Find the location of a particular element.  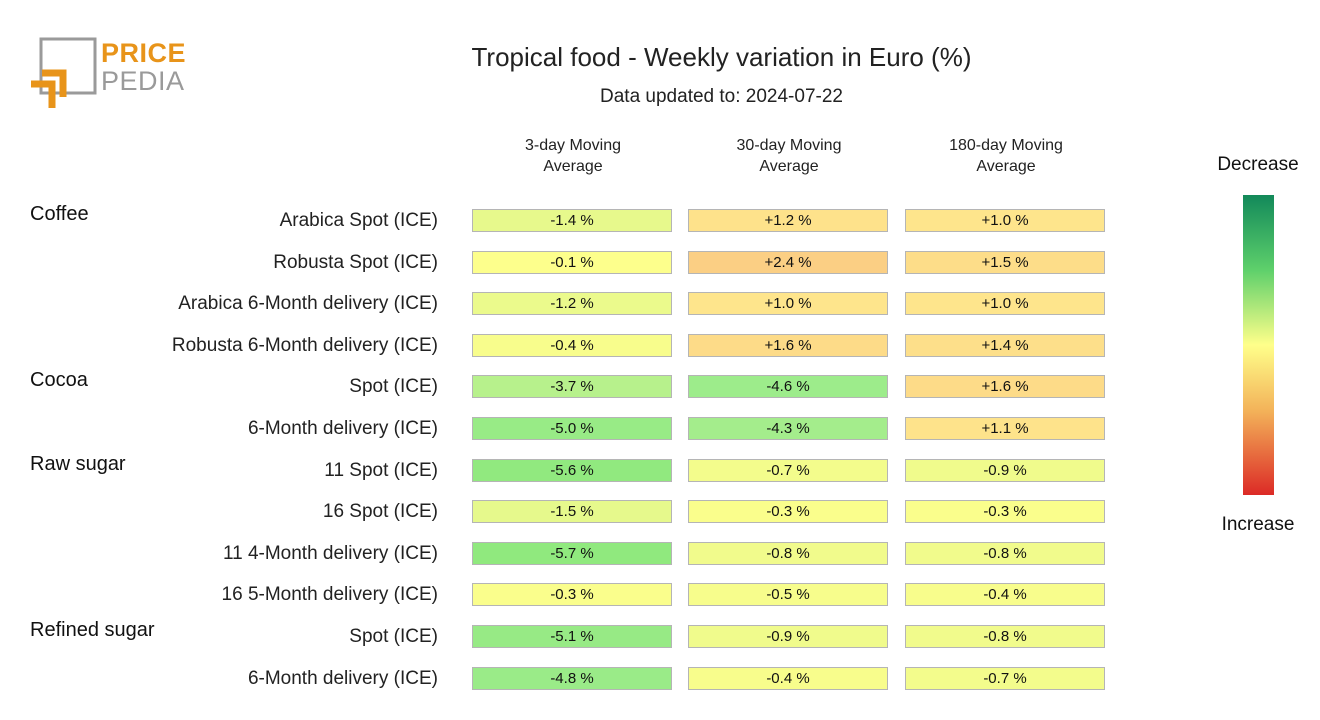

group-label: Coffee is located at coordinates (59, 214).